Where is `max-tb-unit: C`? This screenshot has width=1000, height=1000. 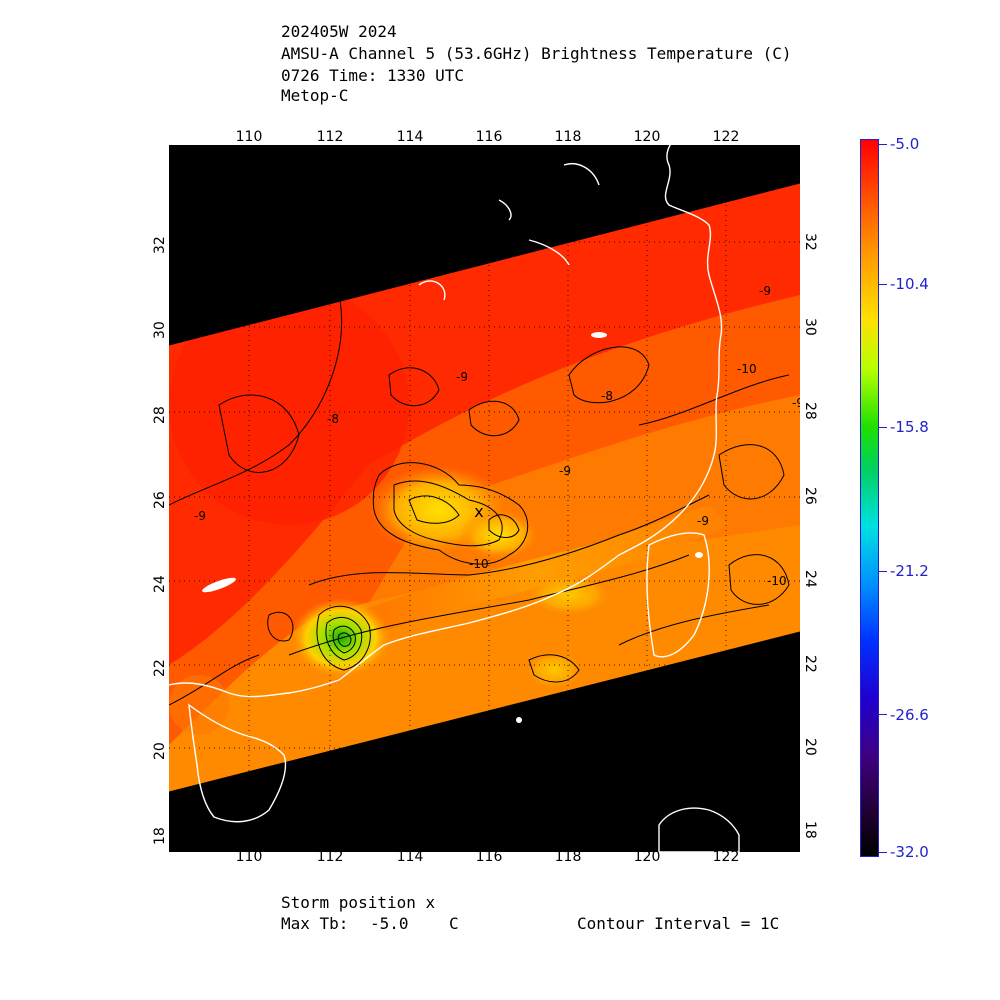 max-tb-unit: C is located at coordinates (454, 923).